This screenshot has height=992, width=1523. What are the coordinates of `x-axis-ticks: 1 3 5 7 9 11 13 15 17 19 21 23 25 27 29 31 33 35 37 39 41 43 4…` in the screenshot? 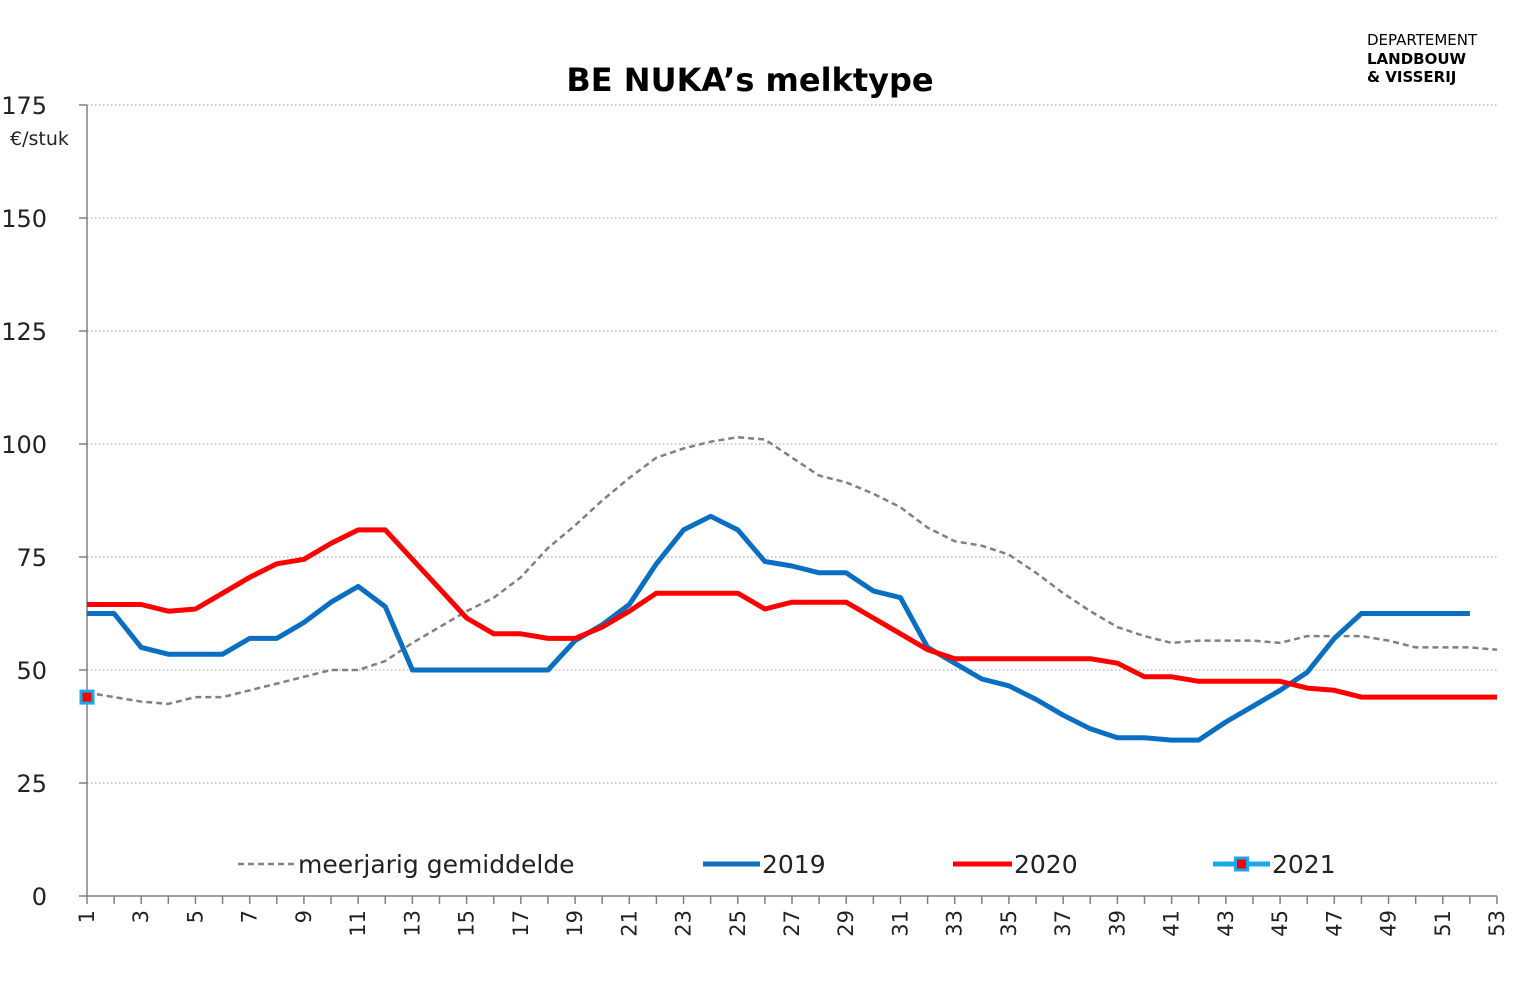 It's located at (792, 916).